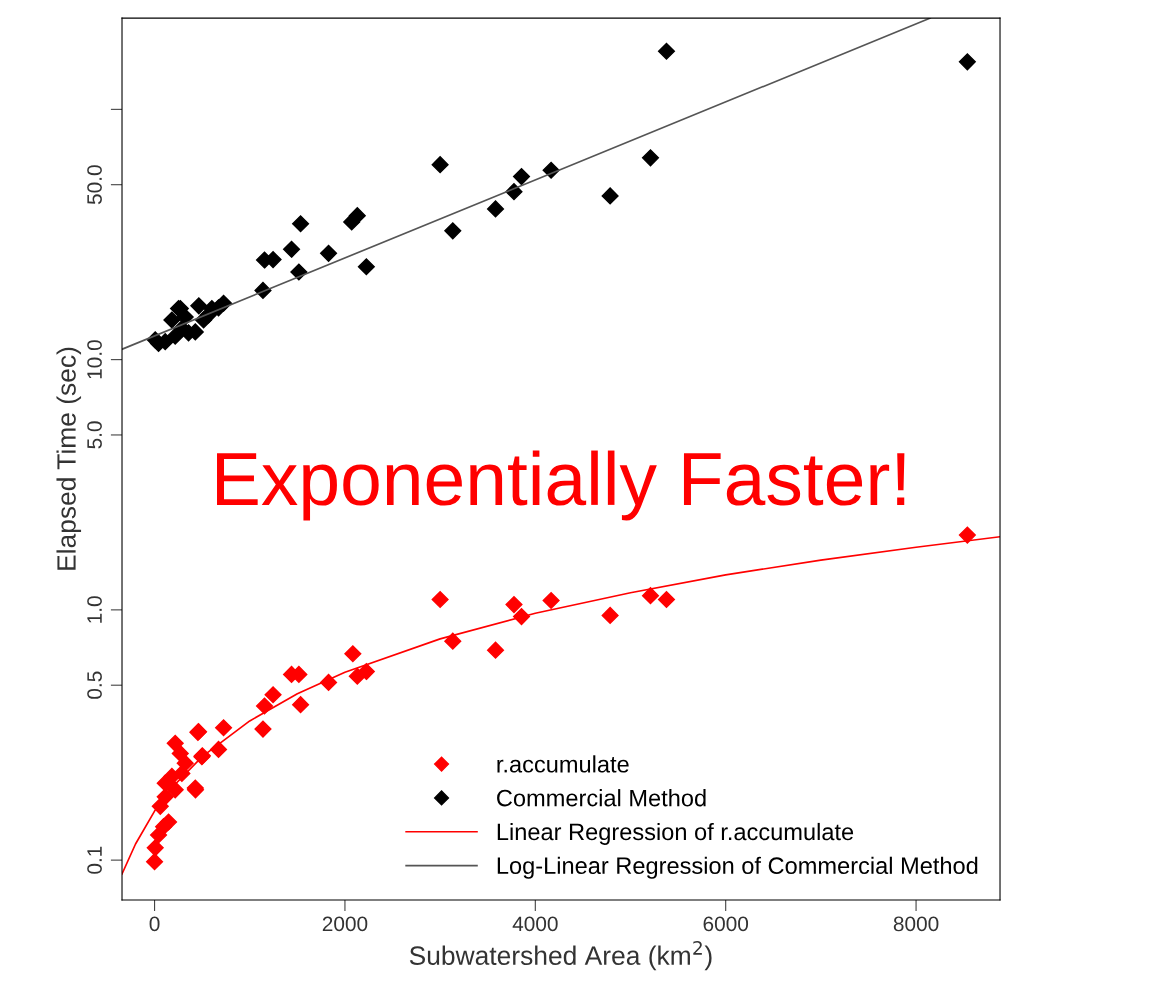 This screenshot has height=1005, width=1162. What do you see at coordinates (94, 435) in the screenshot?
I see `y-tick-label: 5.0` at bounding box center [94, 435].